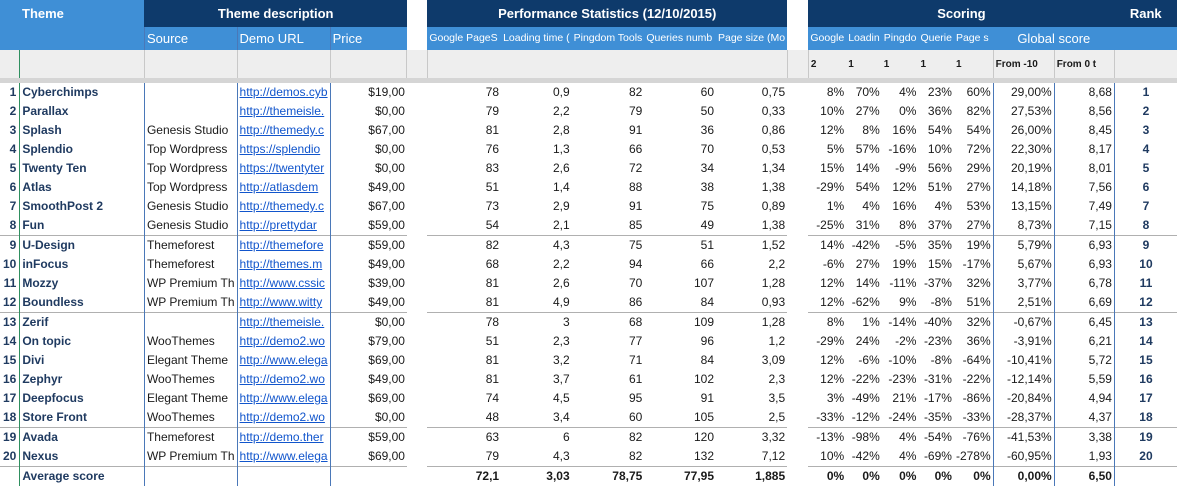 The image size is (1177, 486). Describe the element at coordinates (973, 476) in the screenshot. I see `avg-score-page-size: 0%` at that location.